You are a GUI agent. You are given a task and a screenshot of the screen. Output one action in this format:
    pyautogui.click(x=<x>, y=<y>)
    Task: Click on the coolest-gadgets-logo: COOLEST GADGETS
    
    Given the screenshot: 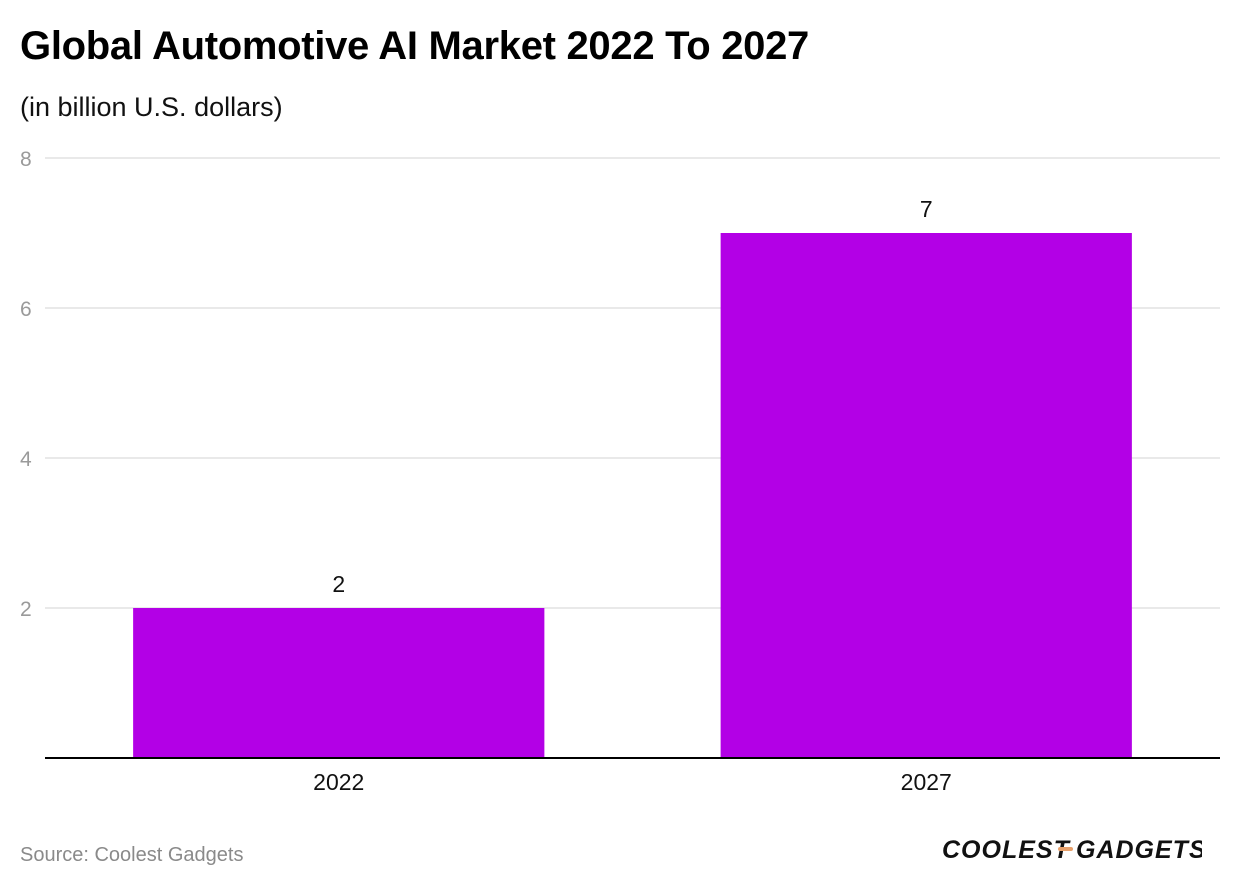 What is the action you would take?
    pyautogui.click(x=1072, y=850)
    